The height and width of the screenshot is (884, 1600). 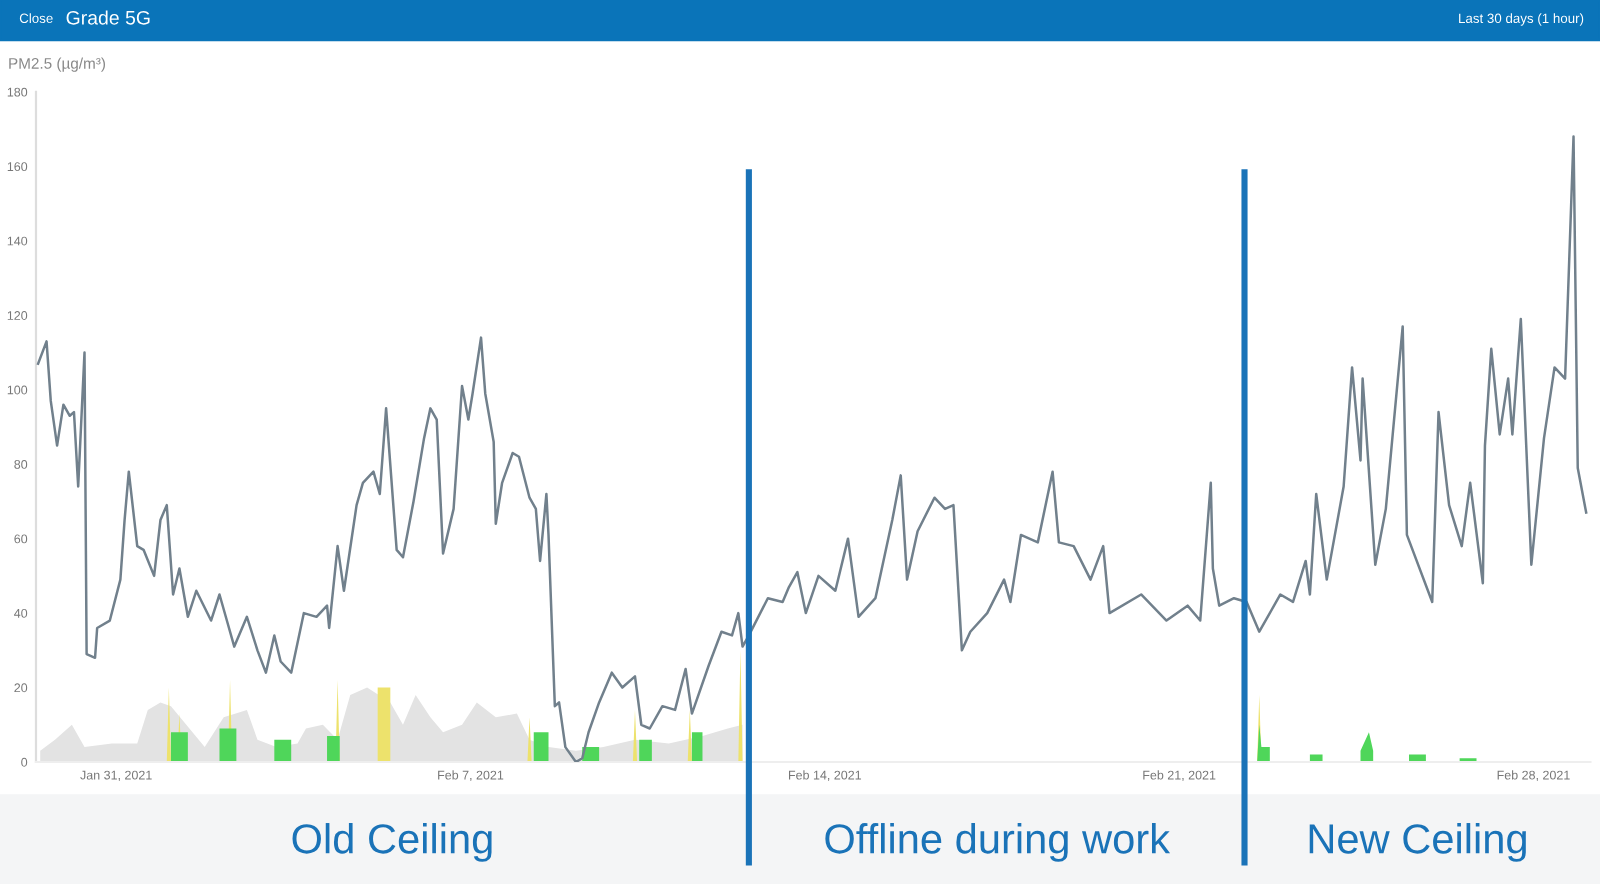 What do you see at coordinates (392, 842) in the screenshot?
I see `text: Old Ceiling` at bounding box center [392, 842].